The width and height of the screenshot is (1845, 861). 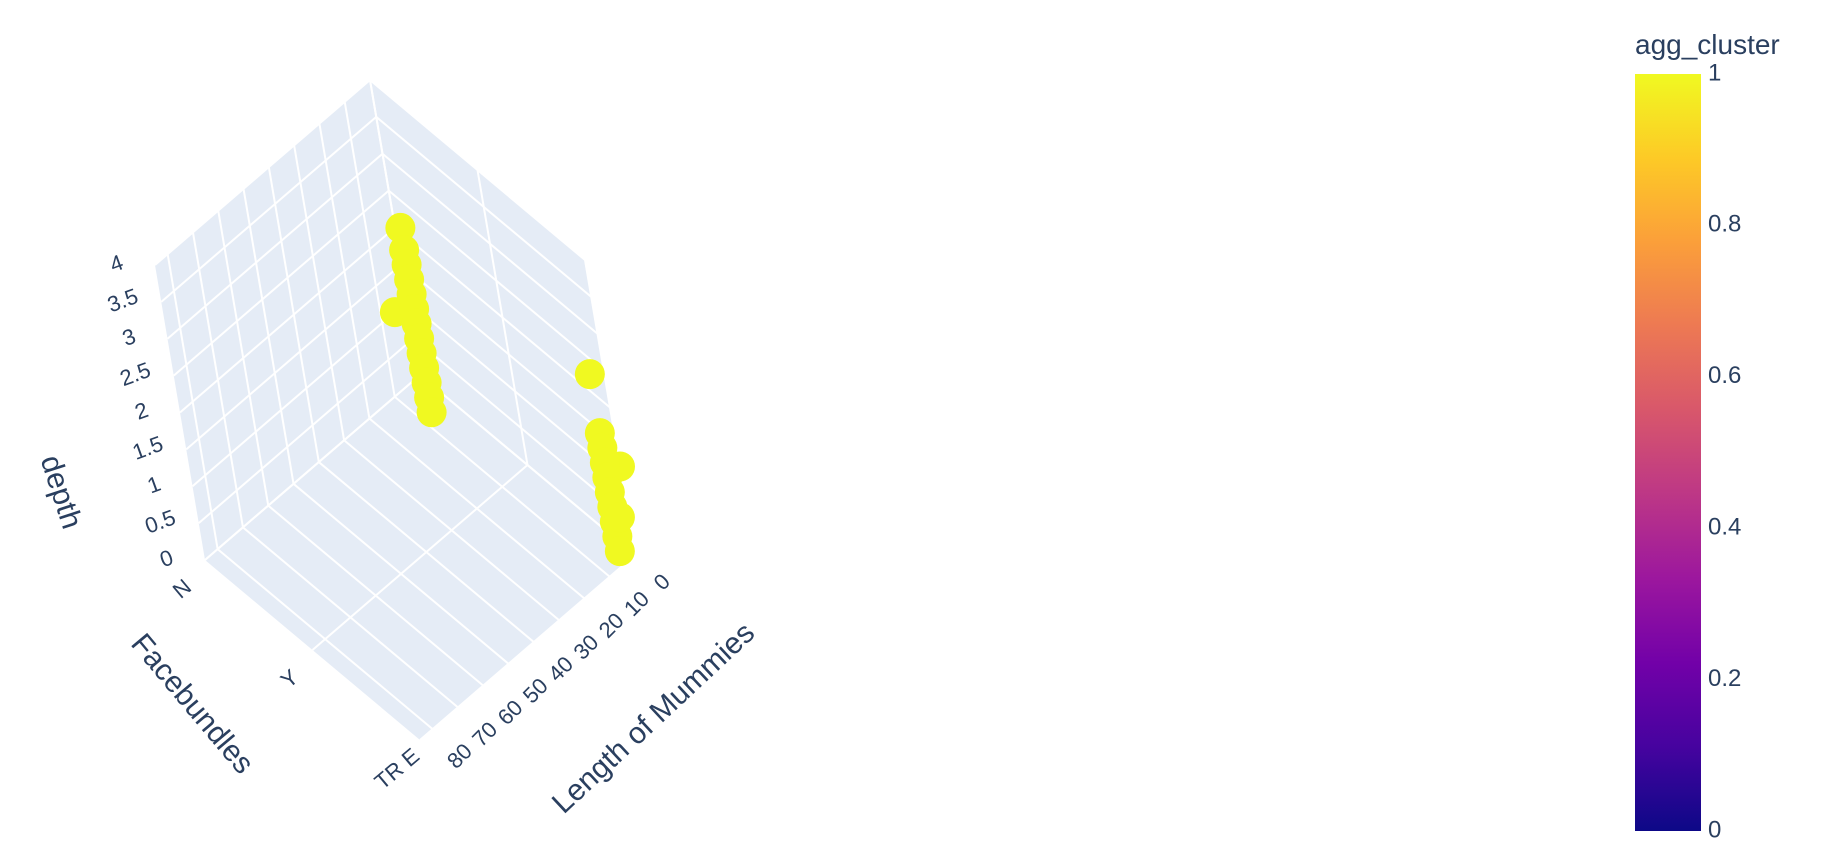 What do you see at coordinates (182, 588) in the screenshot?
I see `y-tick-label: N` at bounding box center [182, 588].